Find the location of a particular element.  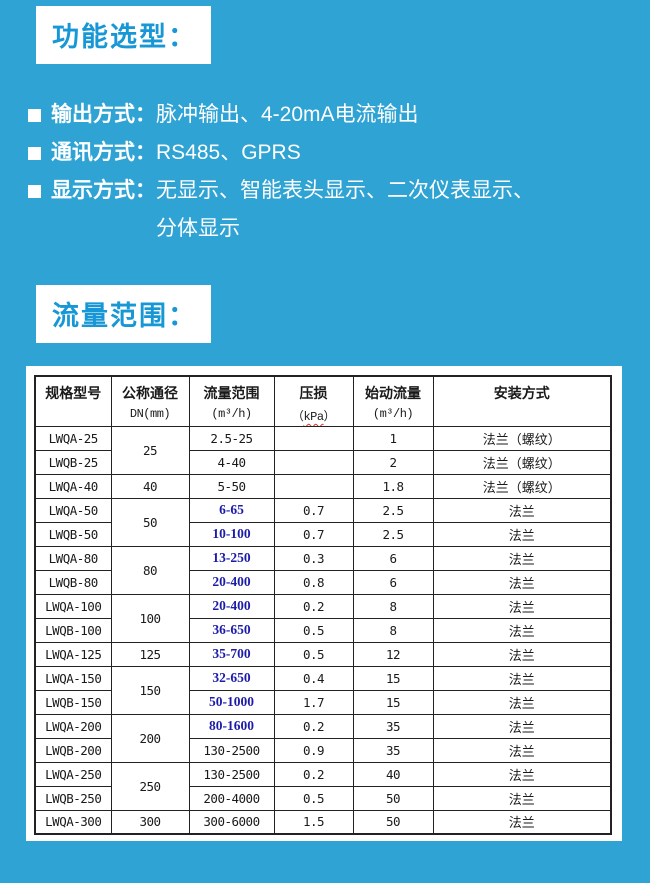

table-row: LWQA-80 80 13-250 0.3 6 法兰 is located at coordinates (323, 570).